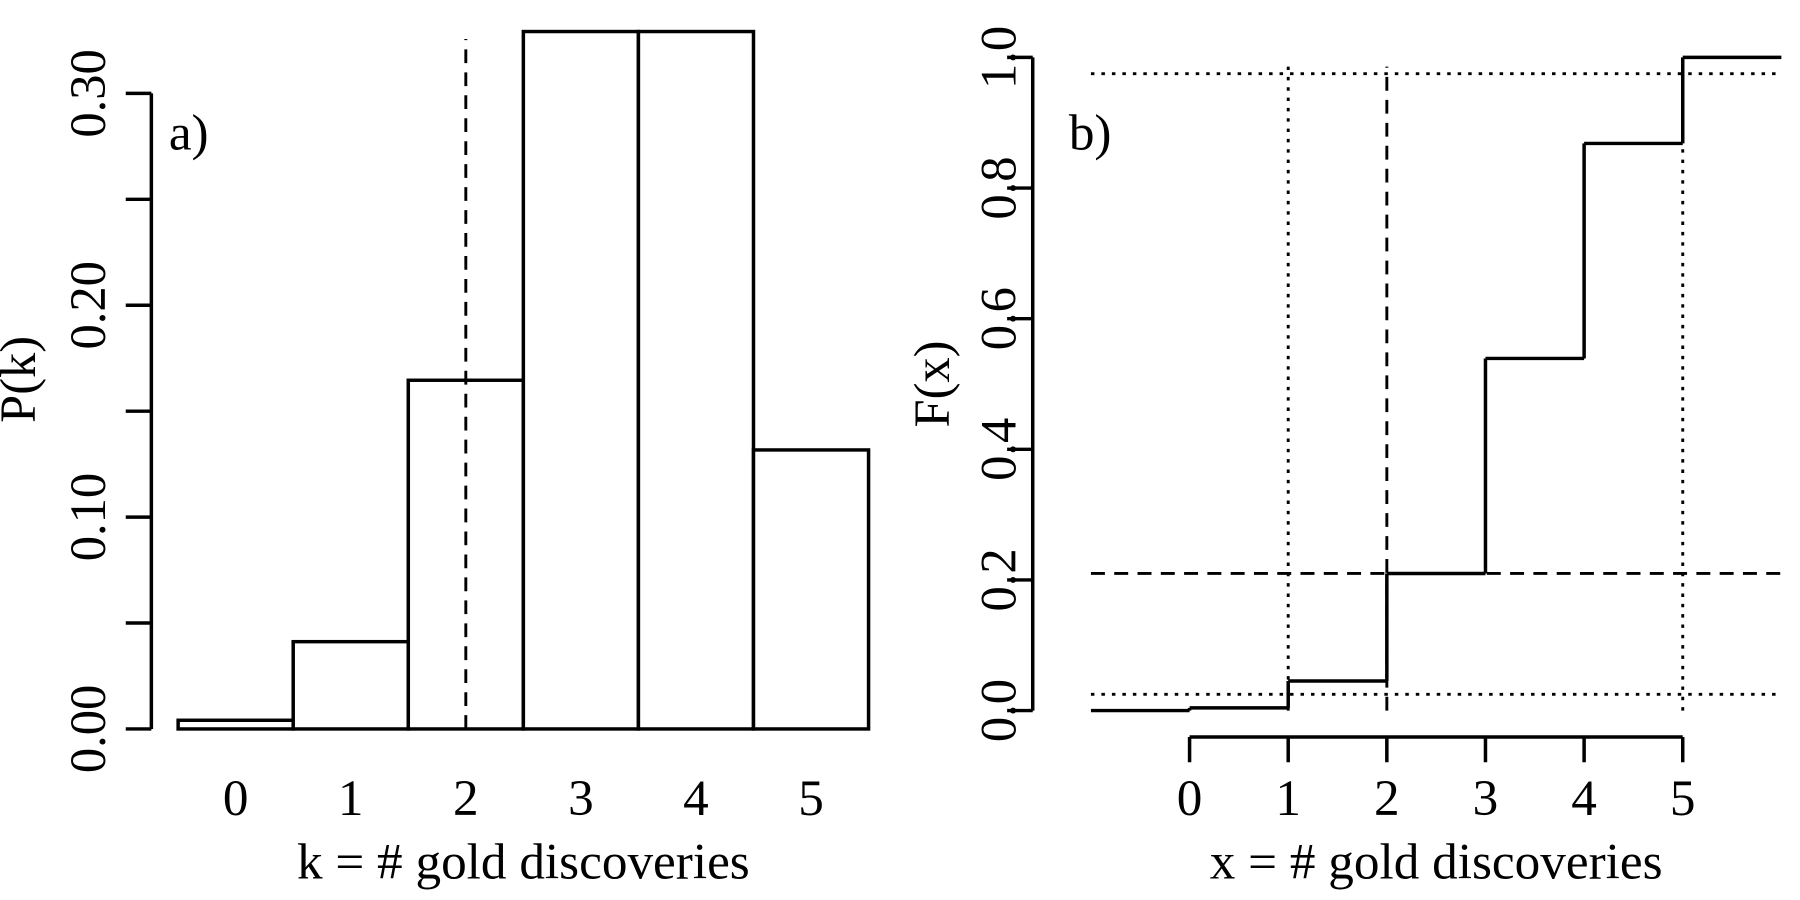 The width and height of the screenshot is (1800, 900). Describe the element at coordinates (523, 863) in the screenshot. I see `x-axis-label: k = # gold discoveries` at that location.